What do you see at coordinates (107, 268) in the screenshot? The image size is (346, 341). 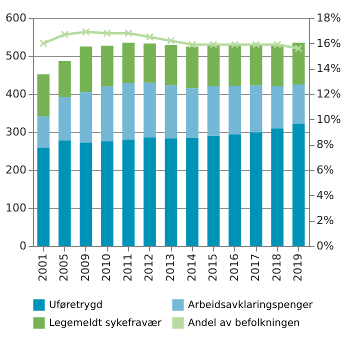 I see `x-tick-label: 2010` at bounding box center [107, 268].